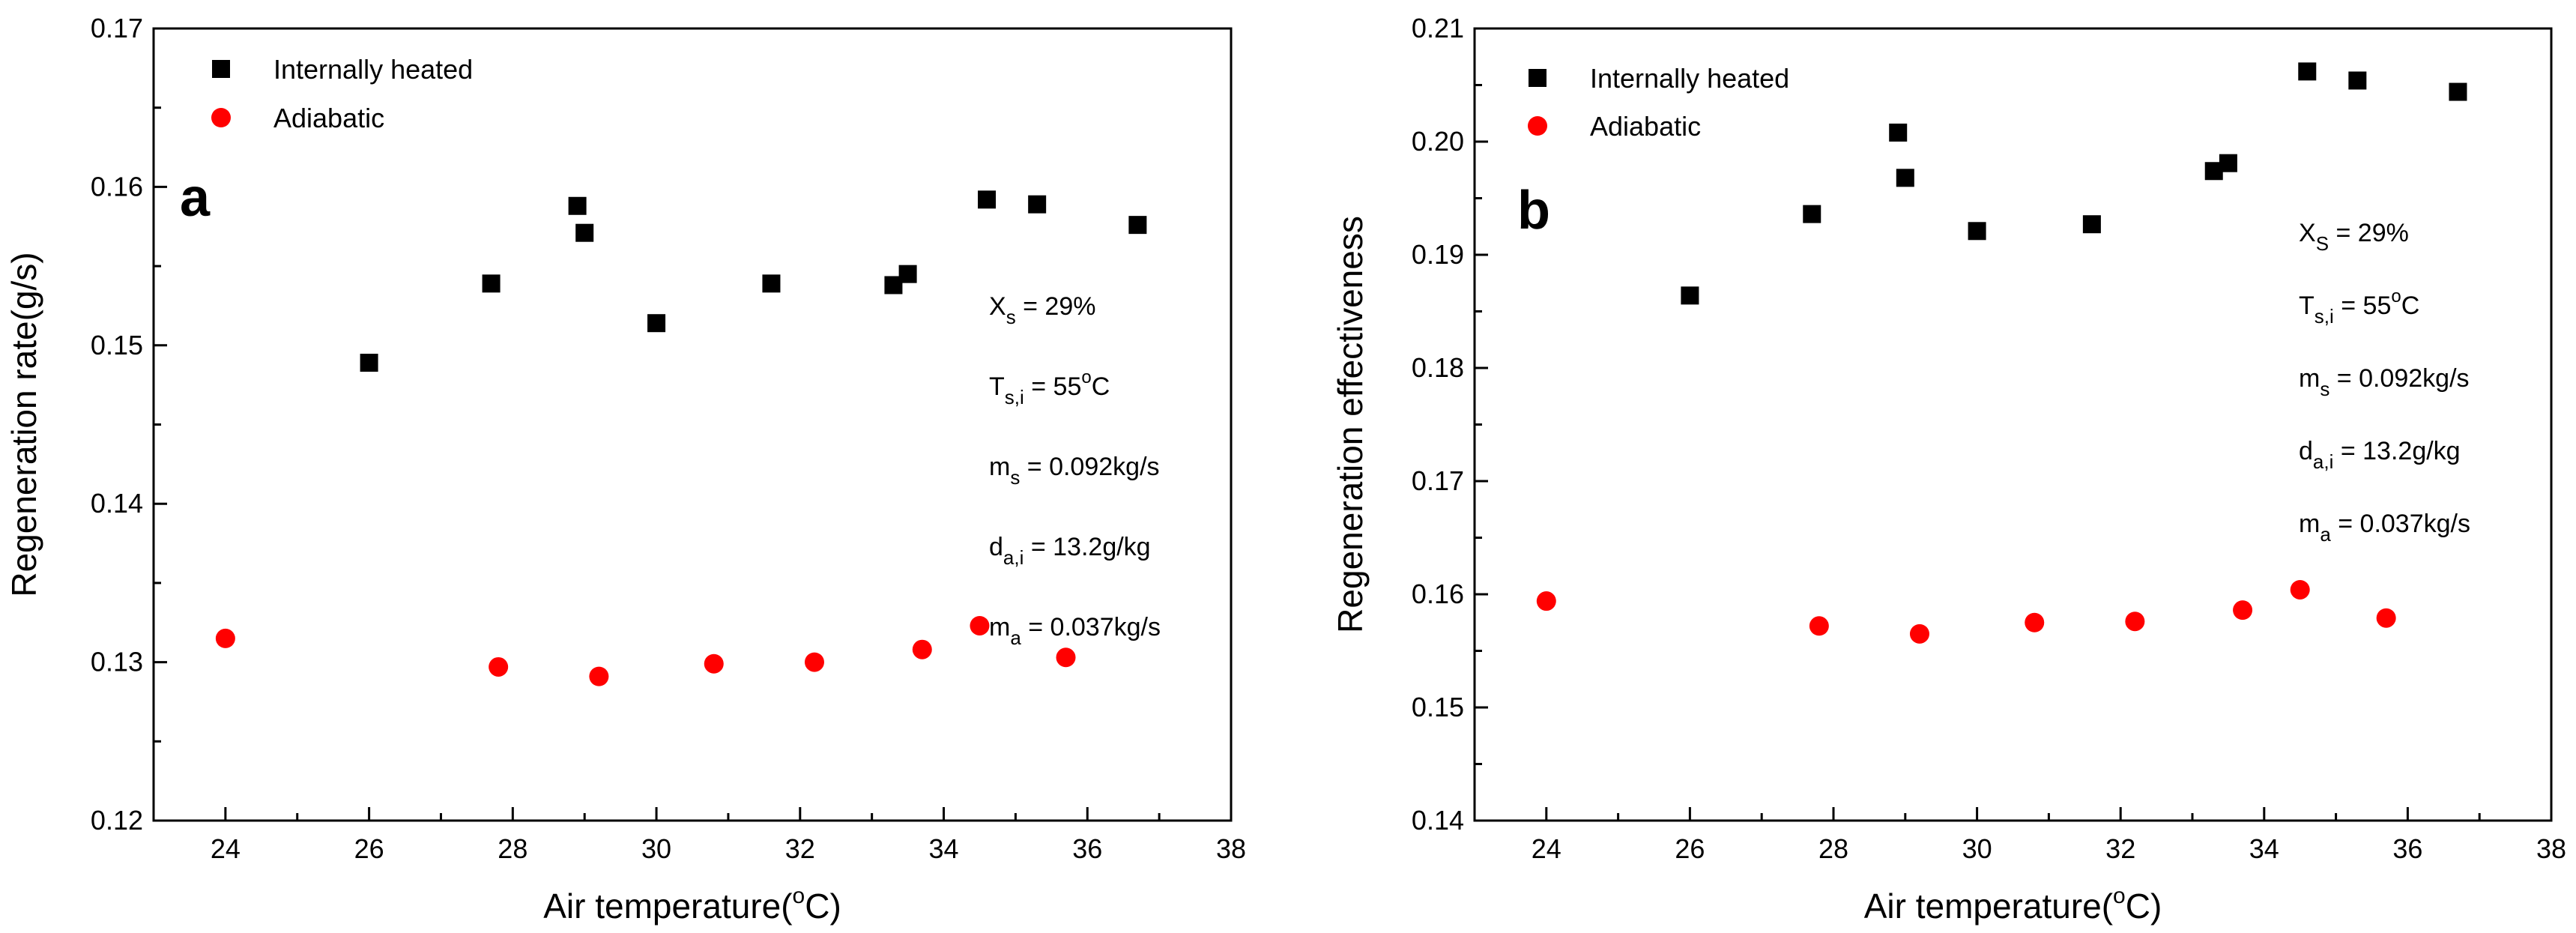 This screenshot has width=2576, height=933. I want to click on y-tick-label: 0.13, so click(117, 662).